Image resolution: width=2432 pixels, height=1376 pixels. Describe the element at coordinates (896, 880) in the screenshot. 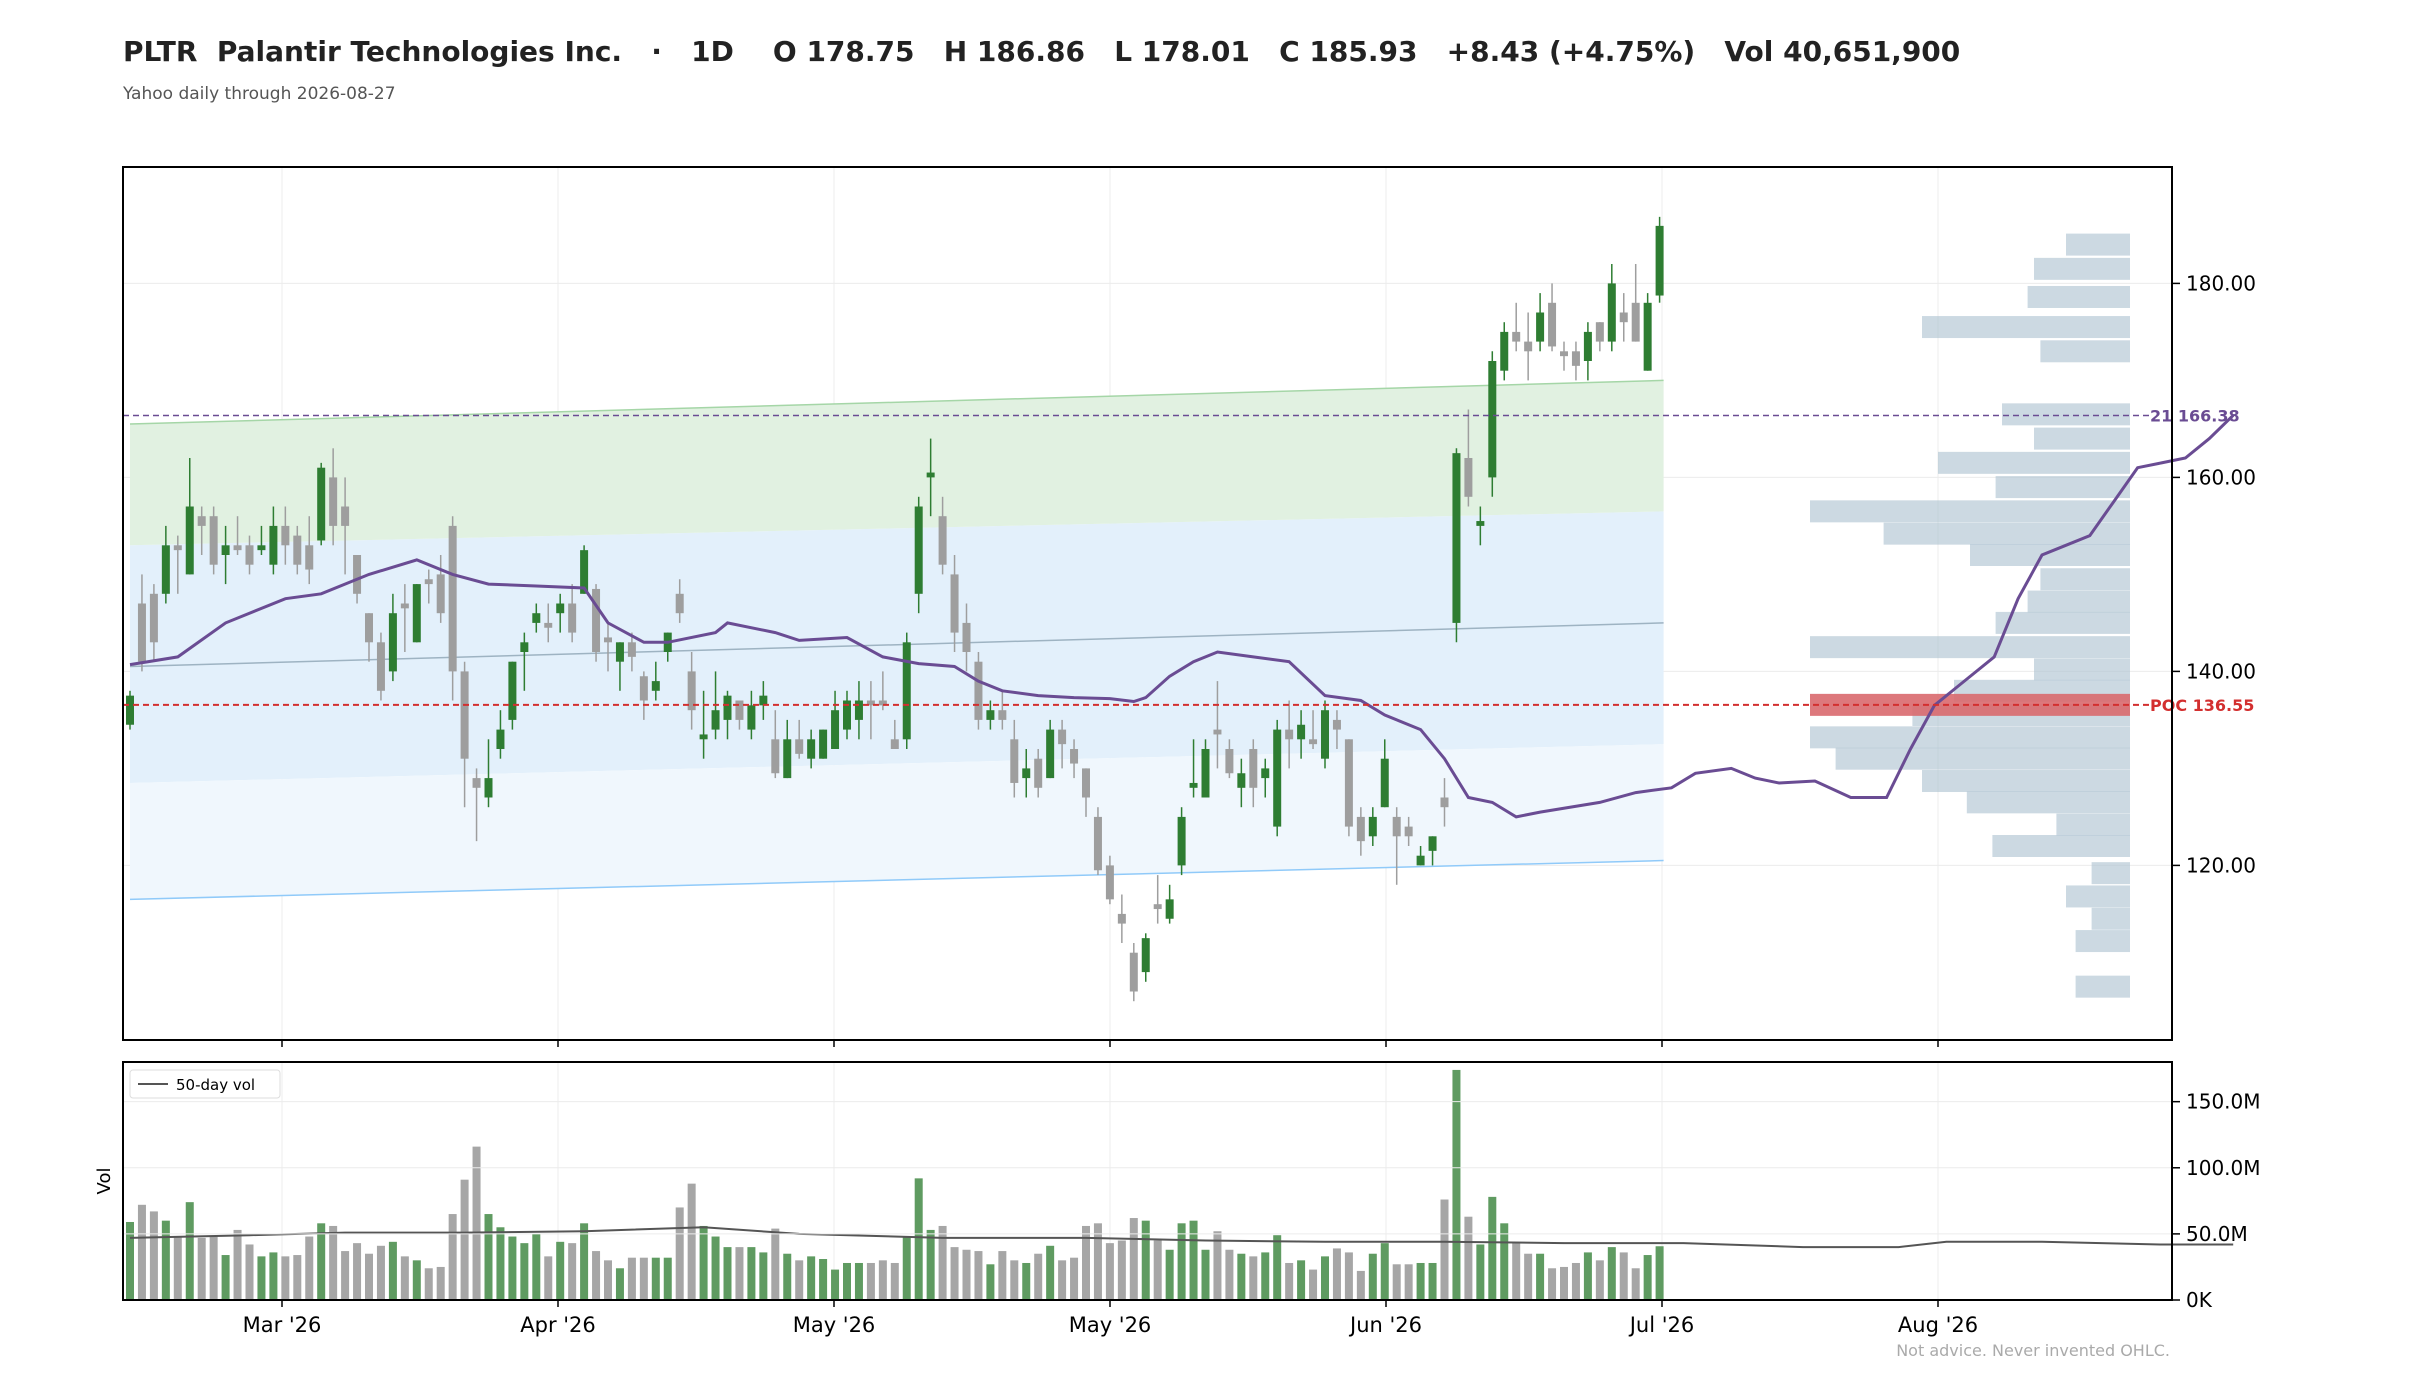

I see `channel-lower-line` at that location.